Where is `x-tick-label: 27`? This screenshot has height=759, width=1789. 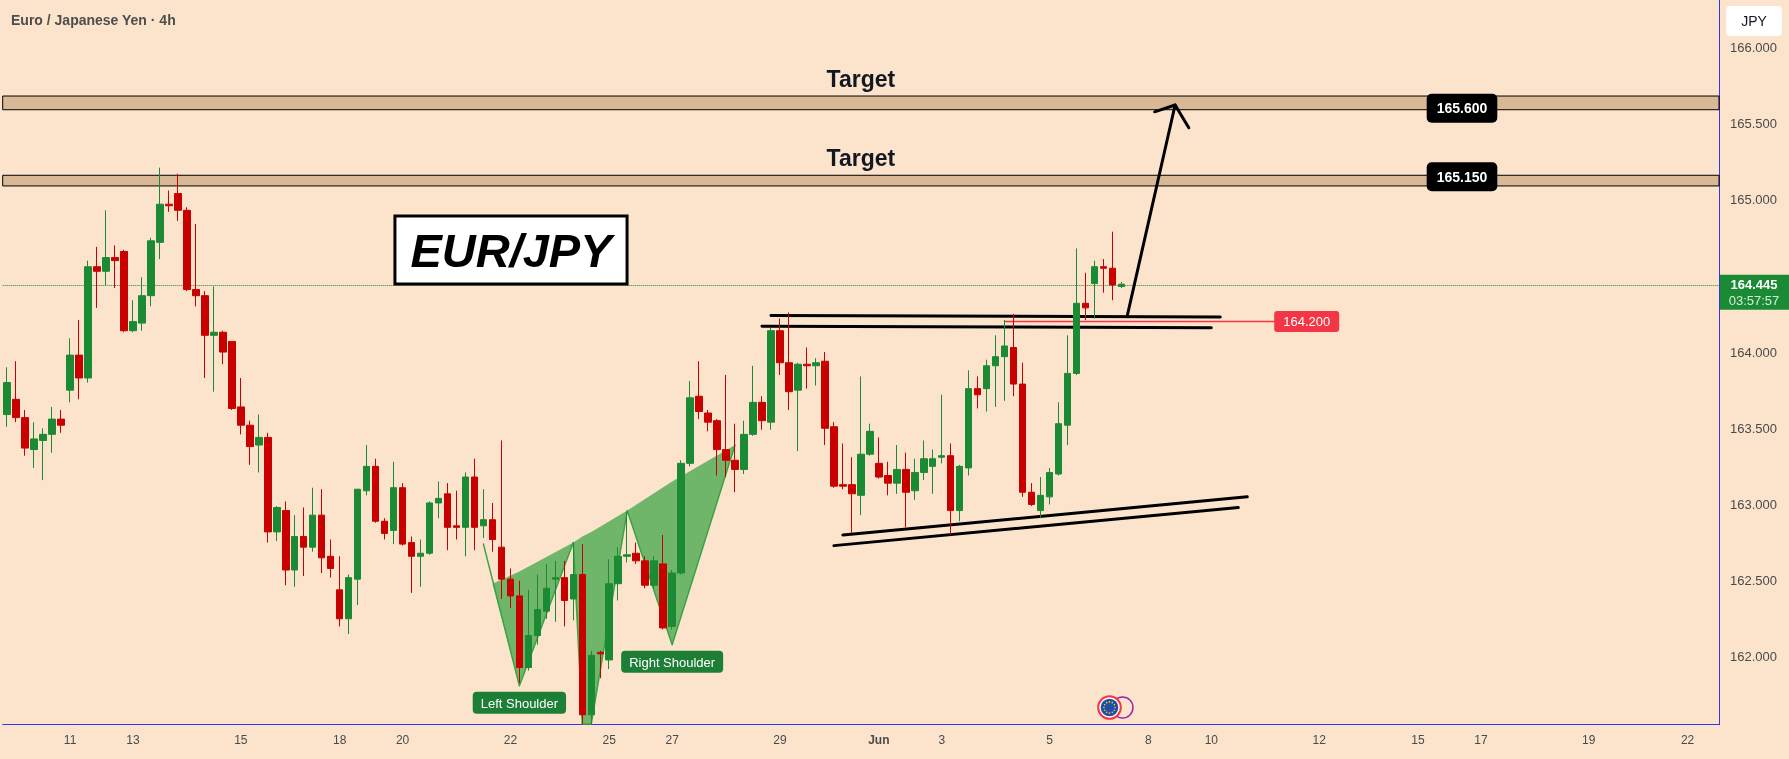 x-tick-label: 27 is located at coordinates (672, 739).